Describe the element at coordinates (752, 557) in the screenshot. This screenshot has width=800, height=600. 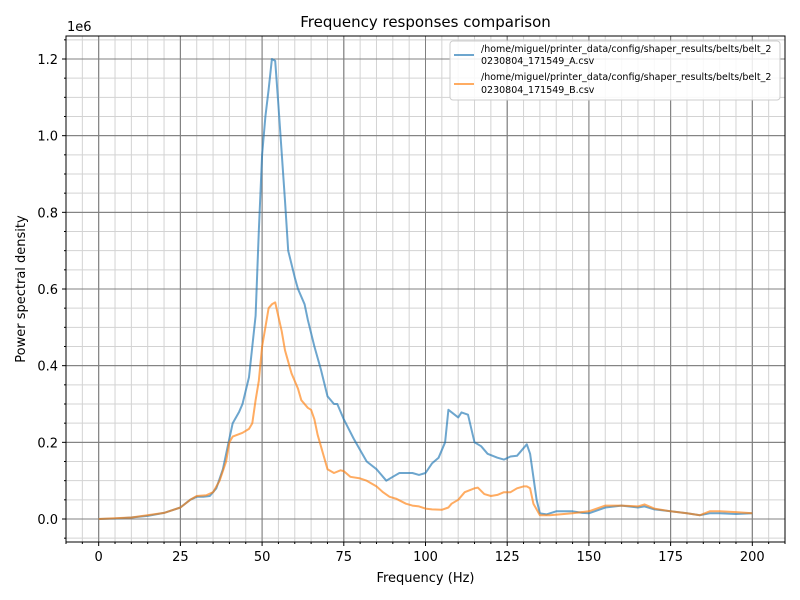
I see `x-tick-label: 200` at that location.